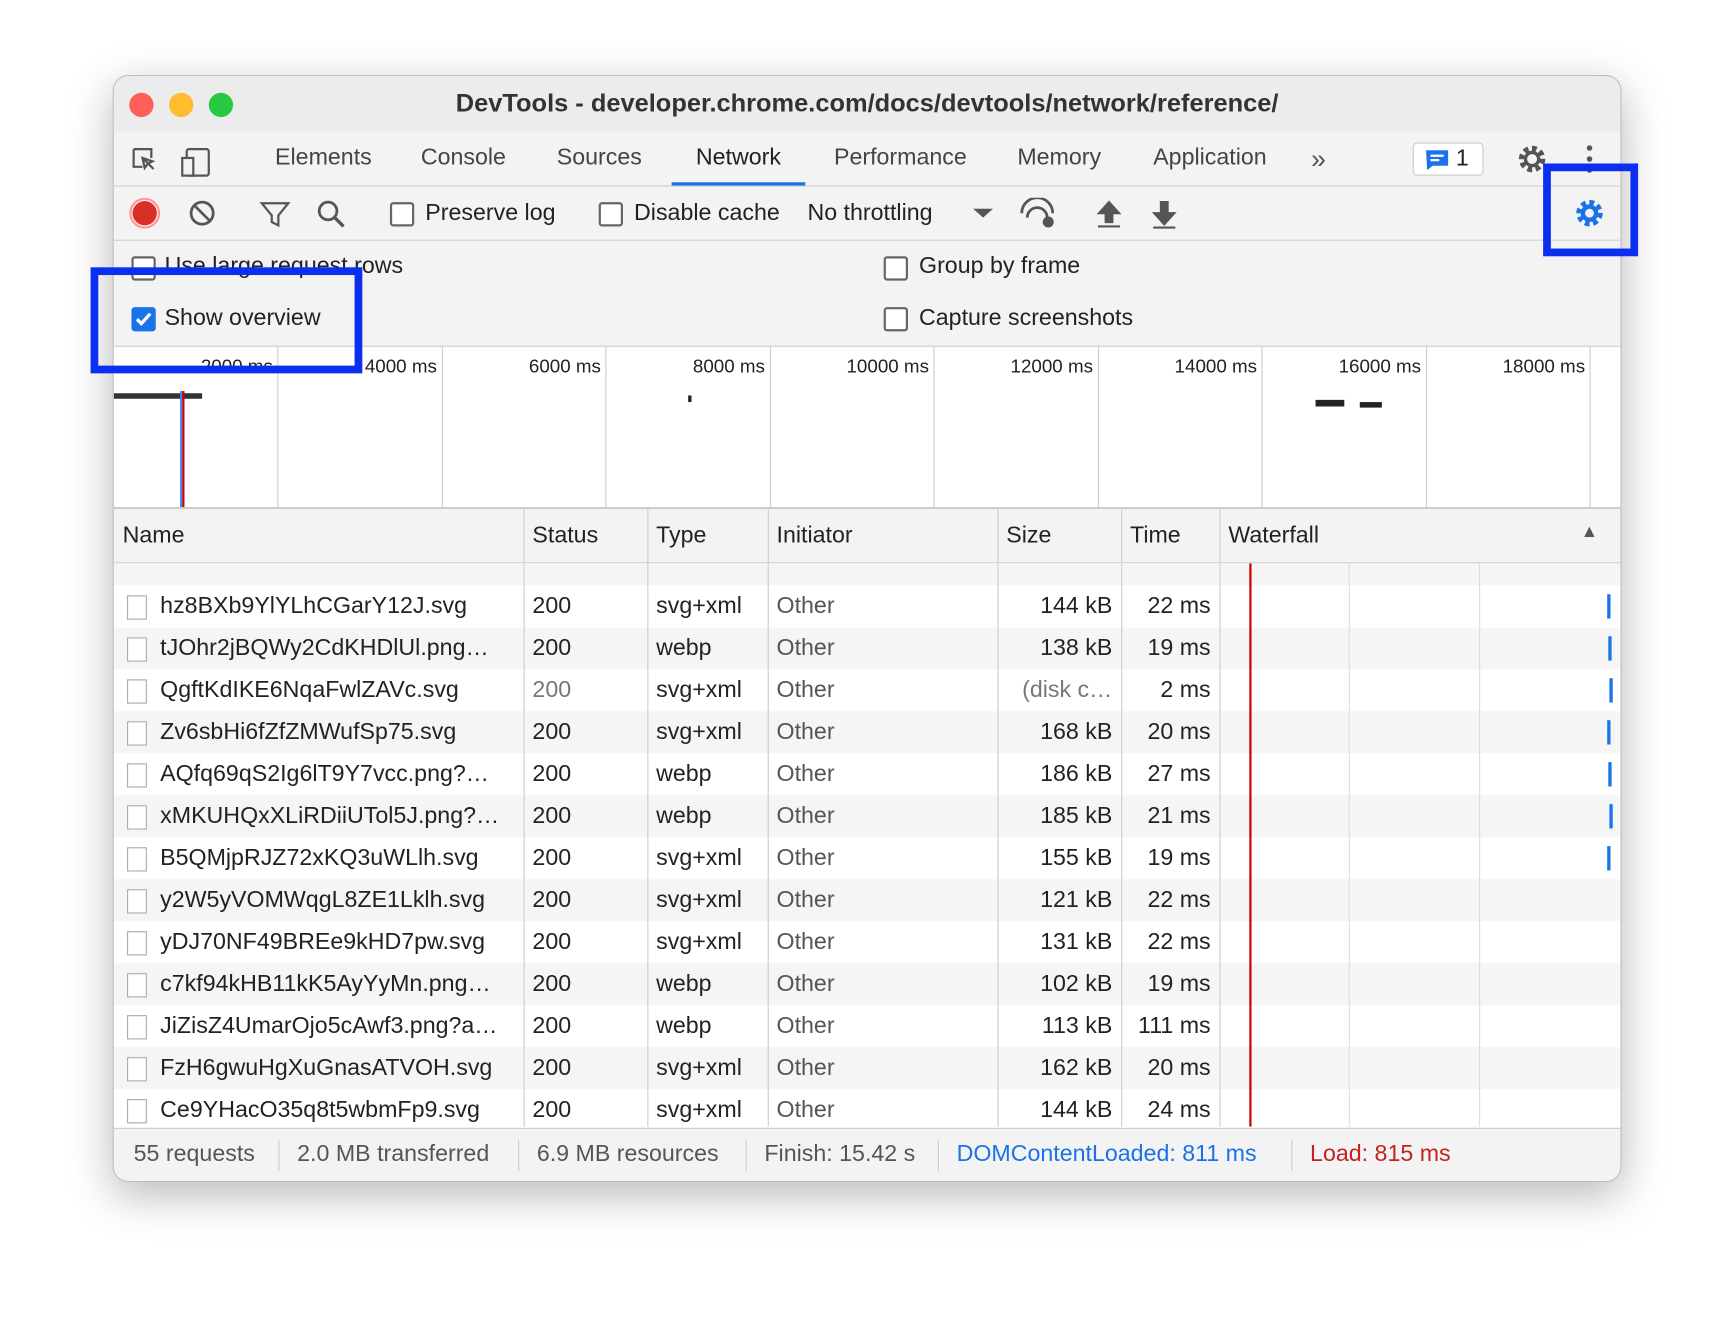 The height and width of the screenshot is (1330, 1732). What do you see at coordinates (895, 268) in the screenshot?
I see `group-by-frame-checkbox` at bounding box center [895, 268].